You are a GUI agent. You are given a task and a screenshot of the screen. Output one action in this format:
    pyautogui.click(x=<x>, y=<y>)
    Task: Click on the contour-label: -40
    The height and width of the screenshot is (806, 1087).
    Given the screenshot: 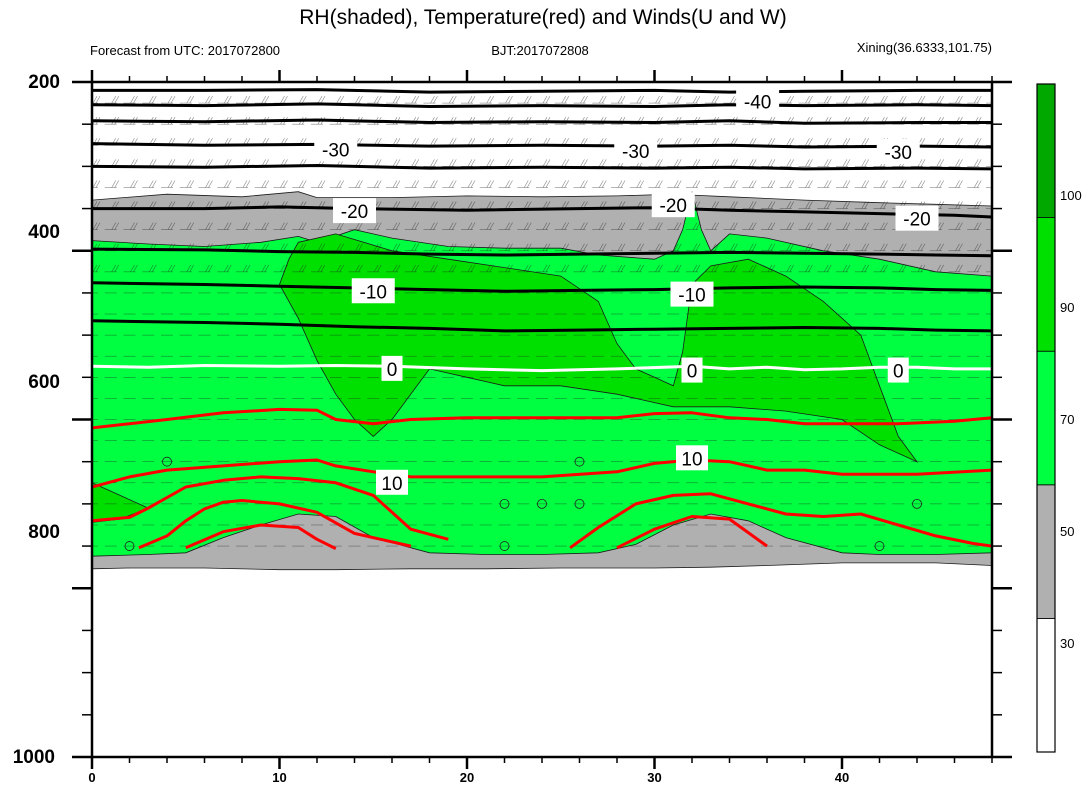 What is the action you would take?
    pyautogui.click(x=757, y=102)
    